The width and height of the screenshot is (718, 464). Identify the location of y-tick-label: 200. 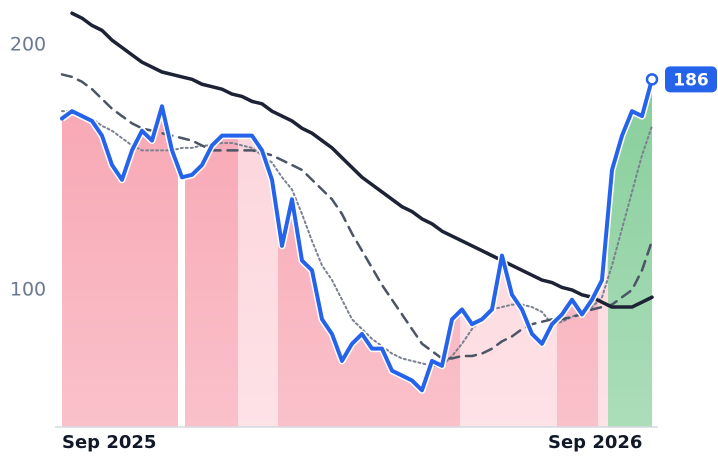
(28, 45).